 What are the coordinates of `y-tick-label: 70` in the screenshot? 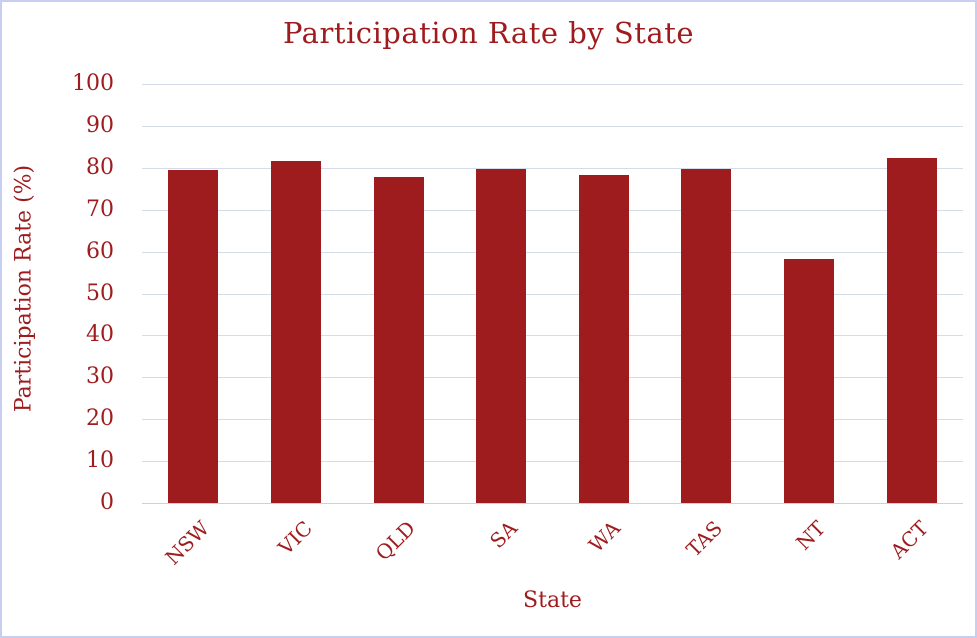 It's located at (100, 209).